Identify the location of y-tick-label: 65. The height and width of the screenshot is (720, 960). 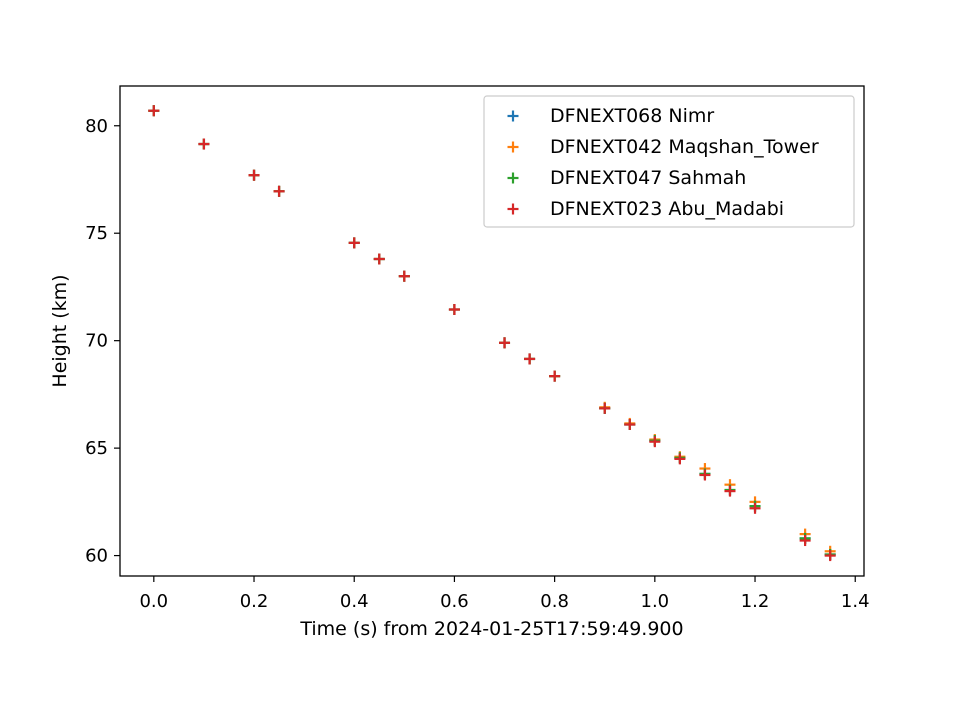
(96, 448).